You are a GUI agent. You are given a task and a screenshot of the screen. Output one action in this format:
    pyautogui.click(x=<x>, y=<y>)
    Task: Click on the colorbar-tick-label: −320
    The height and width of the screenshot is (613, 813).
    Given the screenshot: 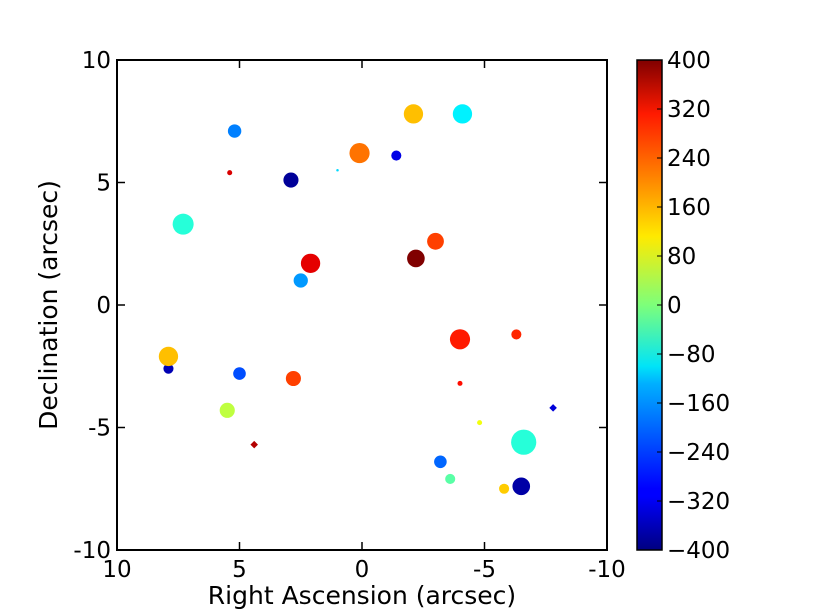 What is the action you would take?
    pyautogui.click(x=698, y=502)
    